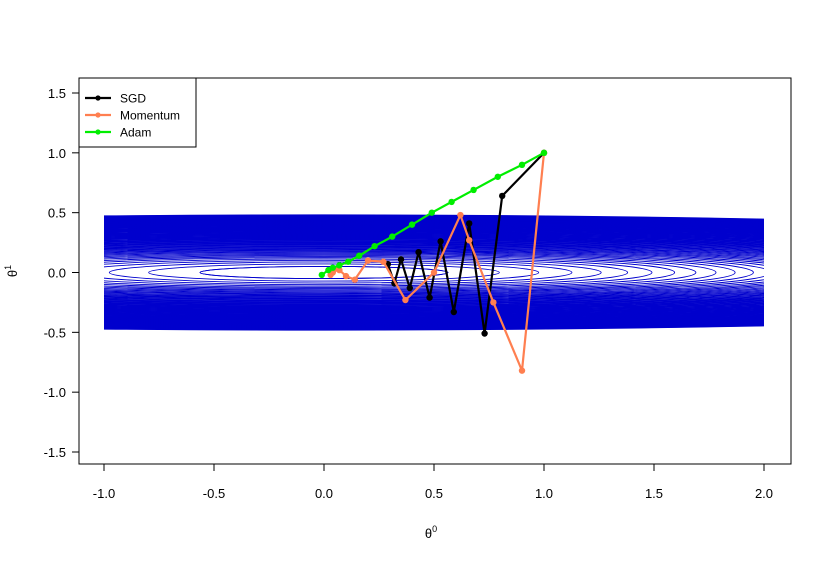 Image resolution: width=831 pixels, height=568 pixels. What do you see at coordinates (104, 493) in the screenshot?
I see `x-tick-label: -1.0` at bounding box center [104, 493].